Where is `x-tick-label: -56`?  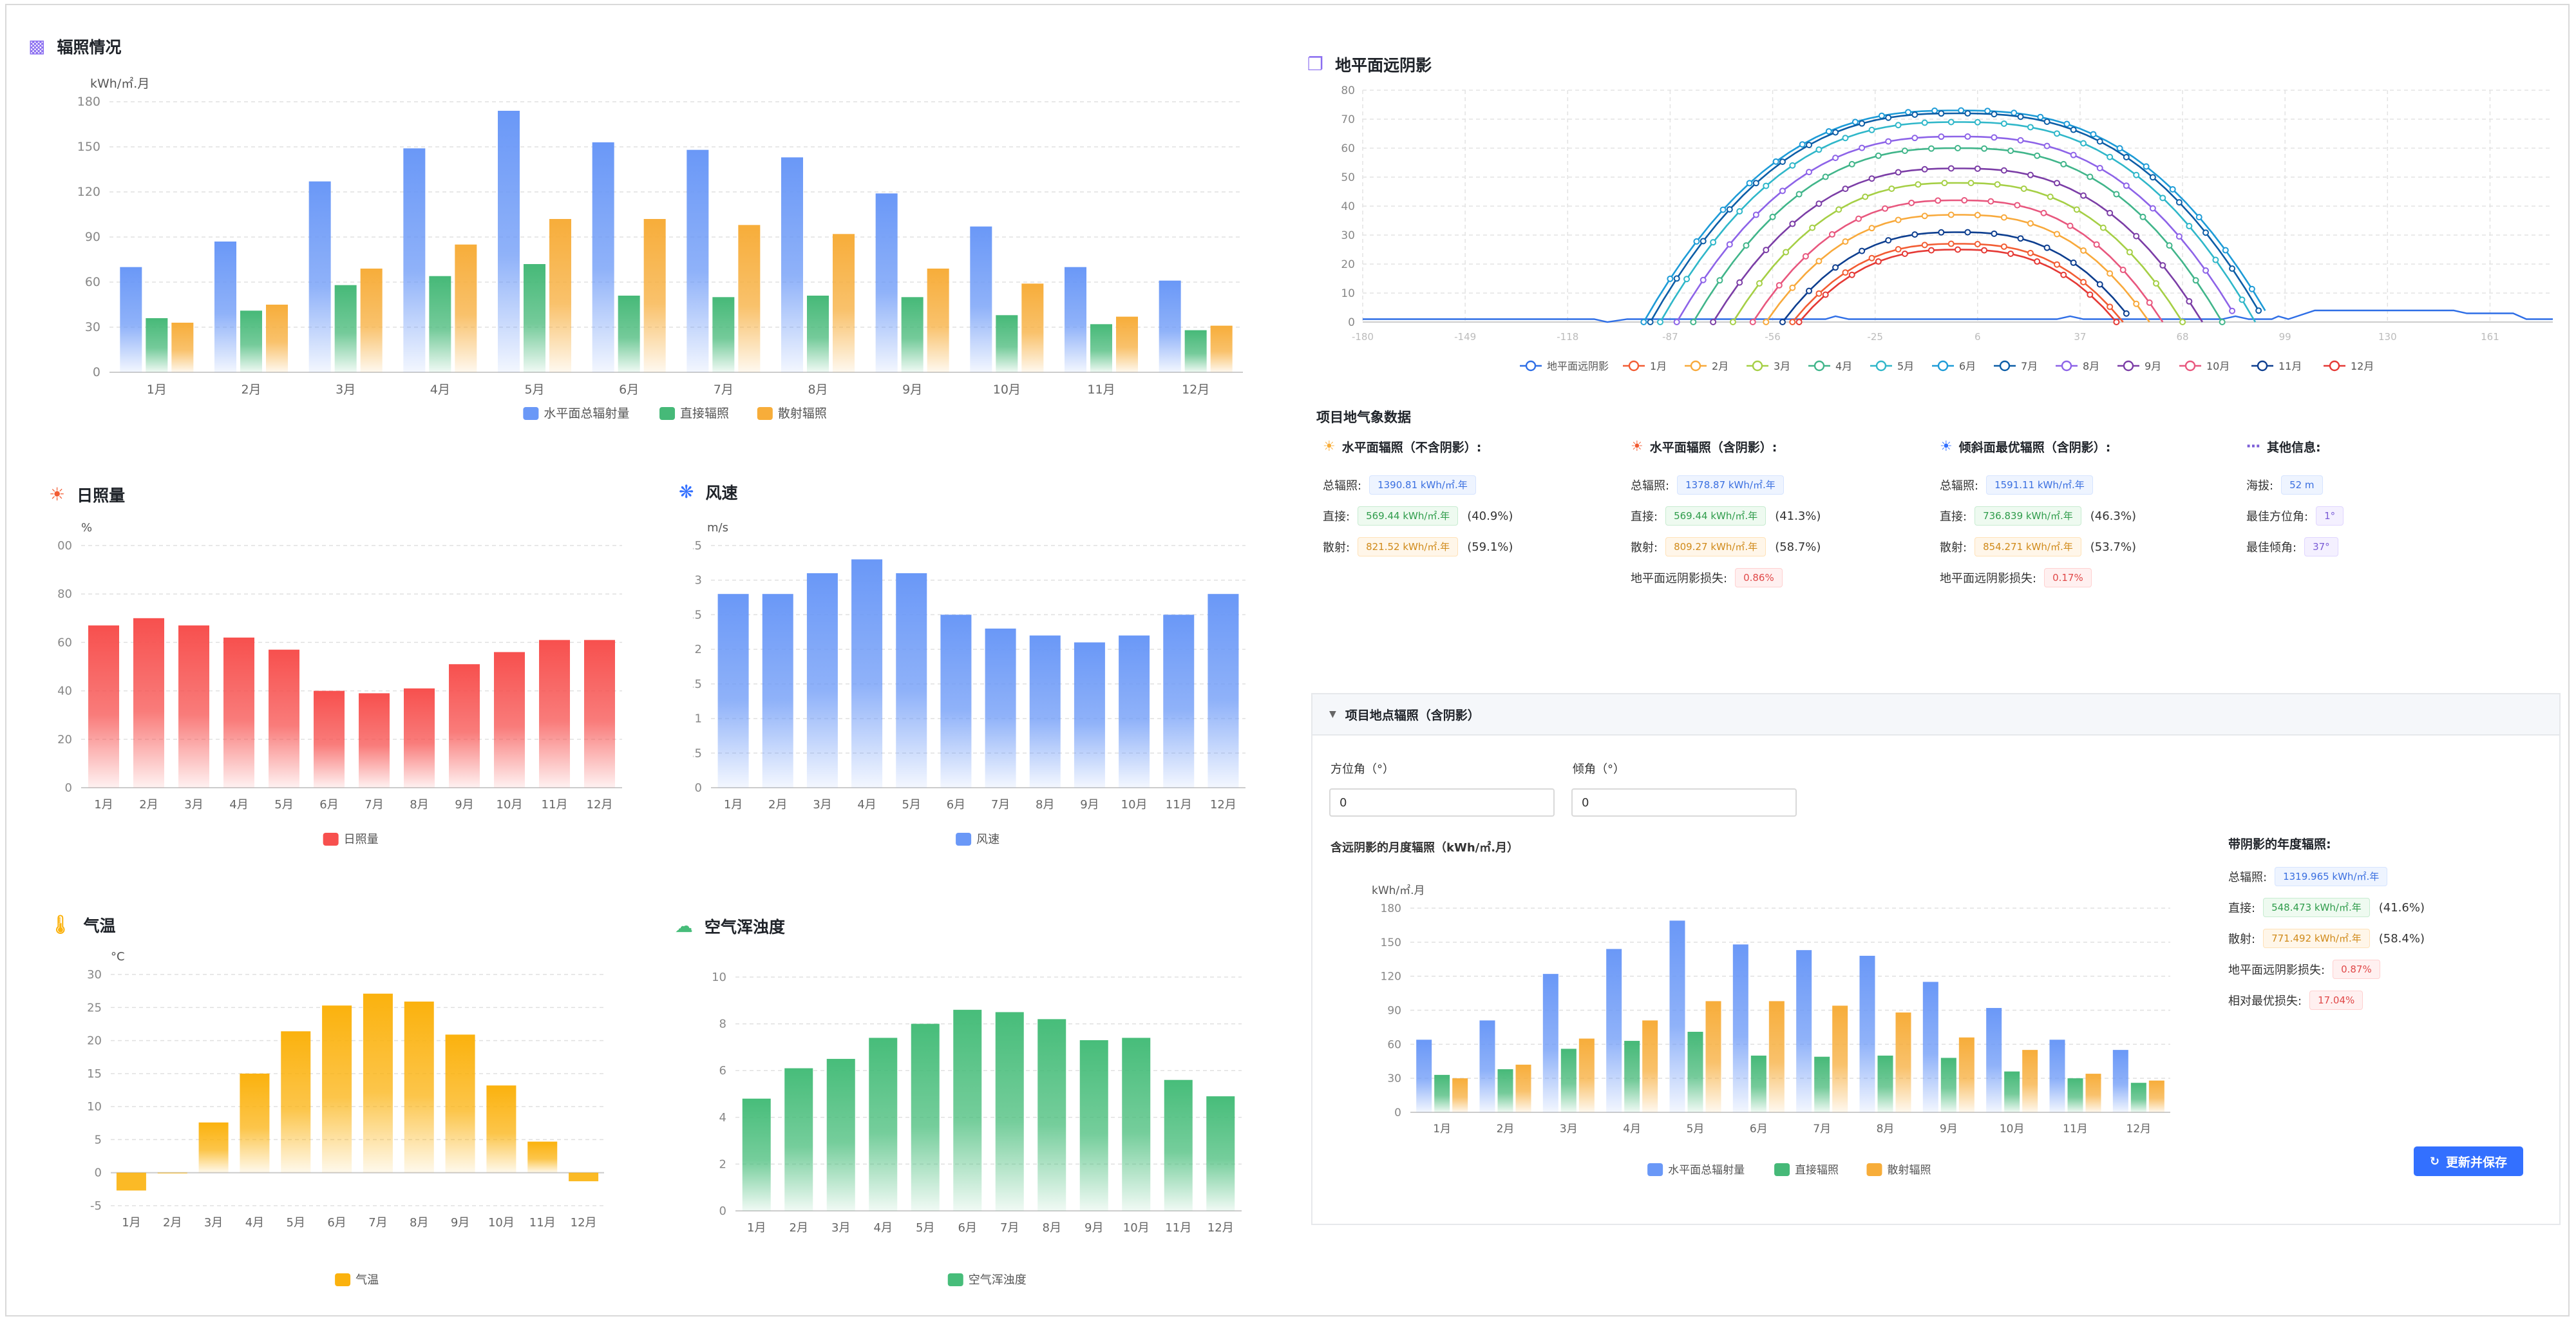 x-tick-label: -56 is located at coordinates (1773, 337).